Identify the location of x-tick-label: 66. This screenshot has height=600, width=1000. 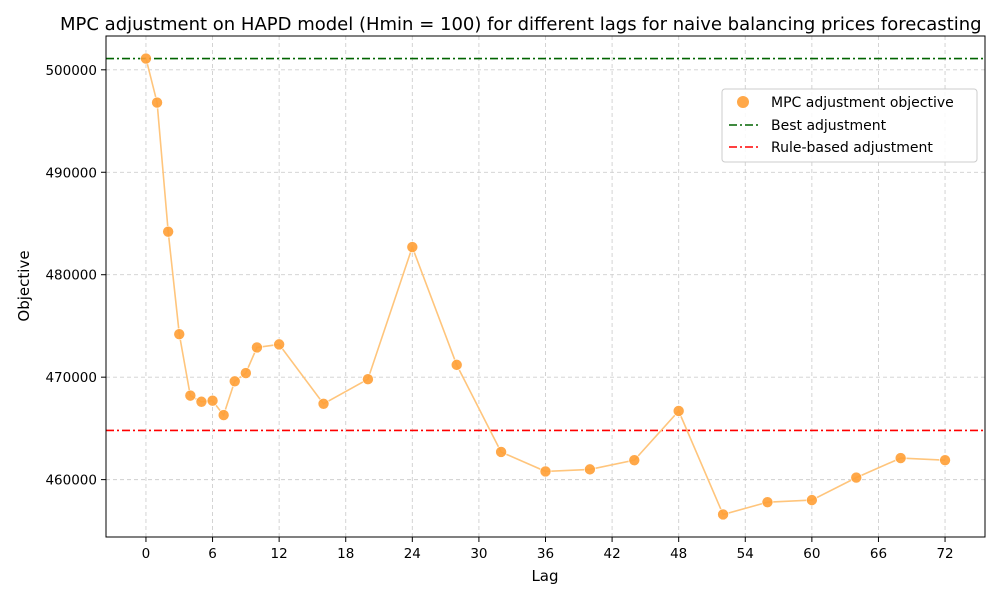
(878, 554).